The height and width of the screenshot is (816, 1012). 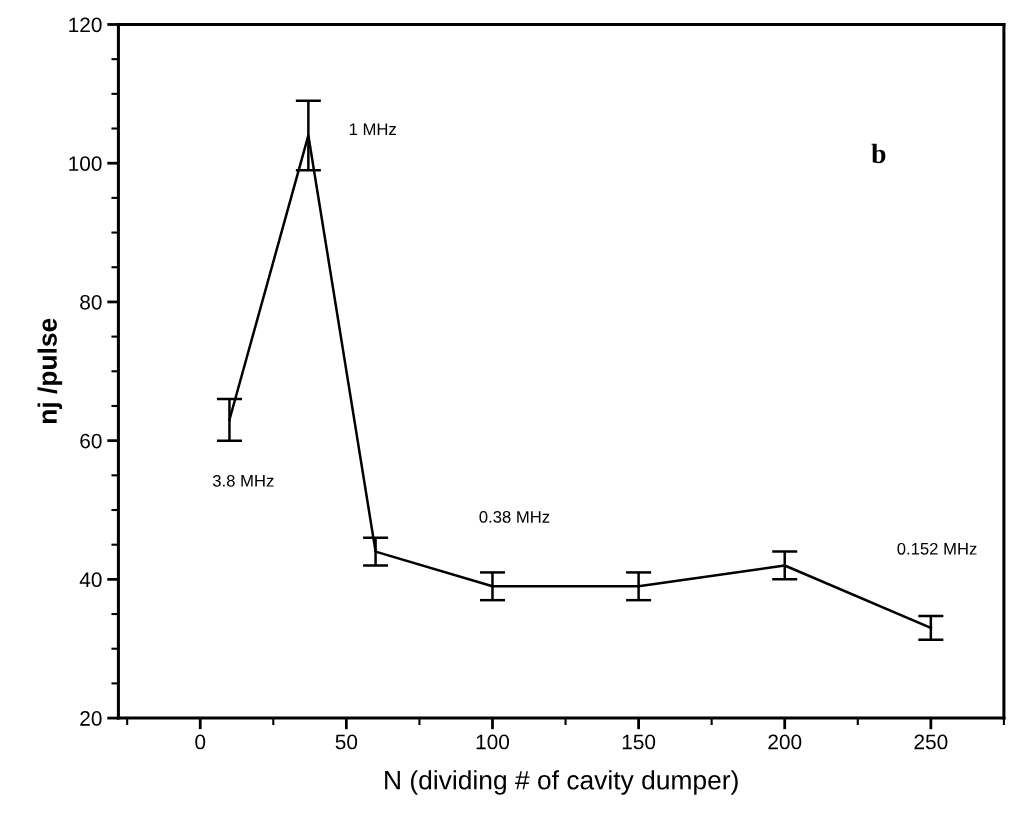 I want to click on annotation: b, so click(x=878, y=153).